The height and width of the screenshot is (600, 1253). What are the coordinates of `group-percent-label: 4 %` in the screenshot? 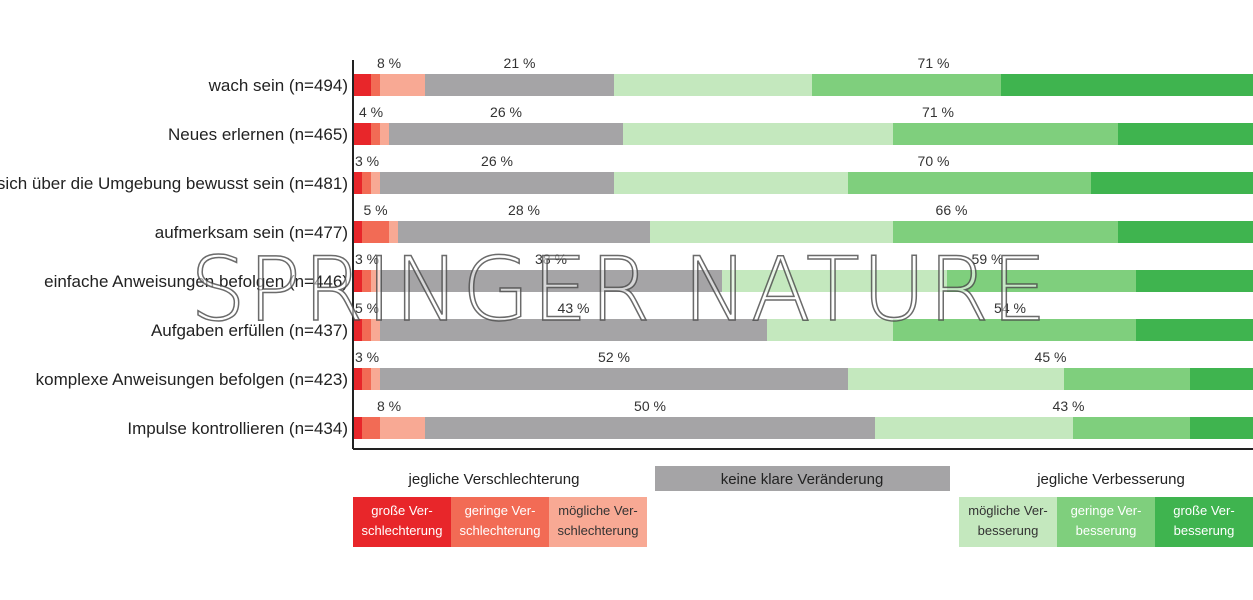 It's located at (371, 112).